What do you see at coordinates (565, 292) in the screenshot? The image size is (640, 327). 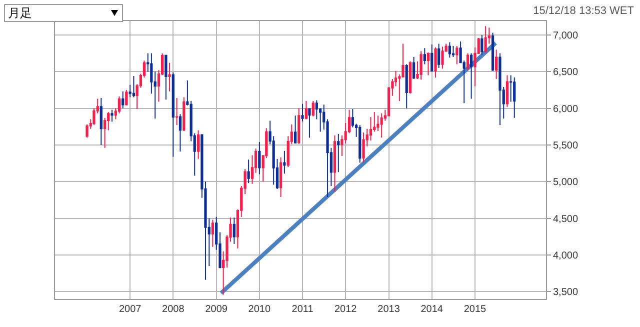 I see `y-tick-label: 3,500` at bounding box center [565, 292].